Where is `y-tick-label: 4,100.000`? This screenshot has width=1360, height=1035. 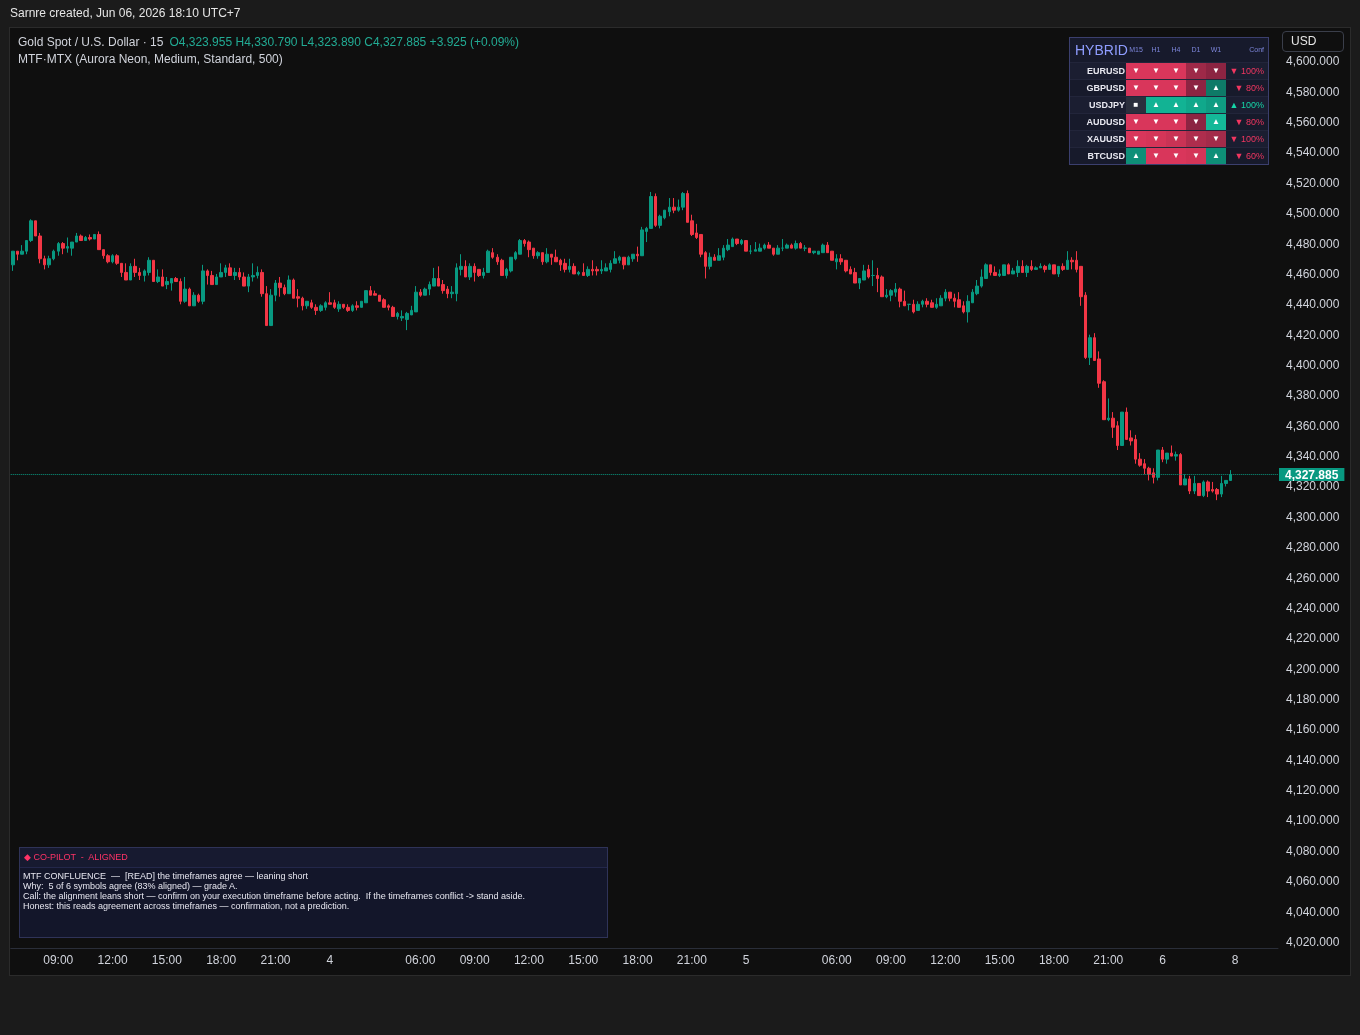 y-tick-label: 4,100.000 is located at coordinates (1313, 820).